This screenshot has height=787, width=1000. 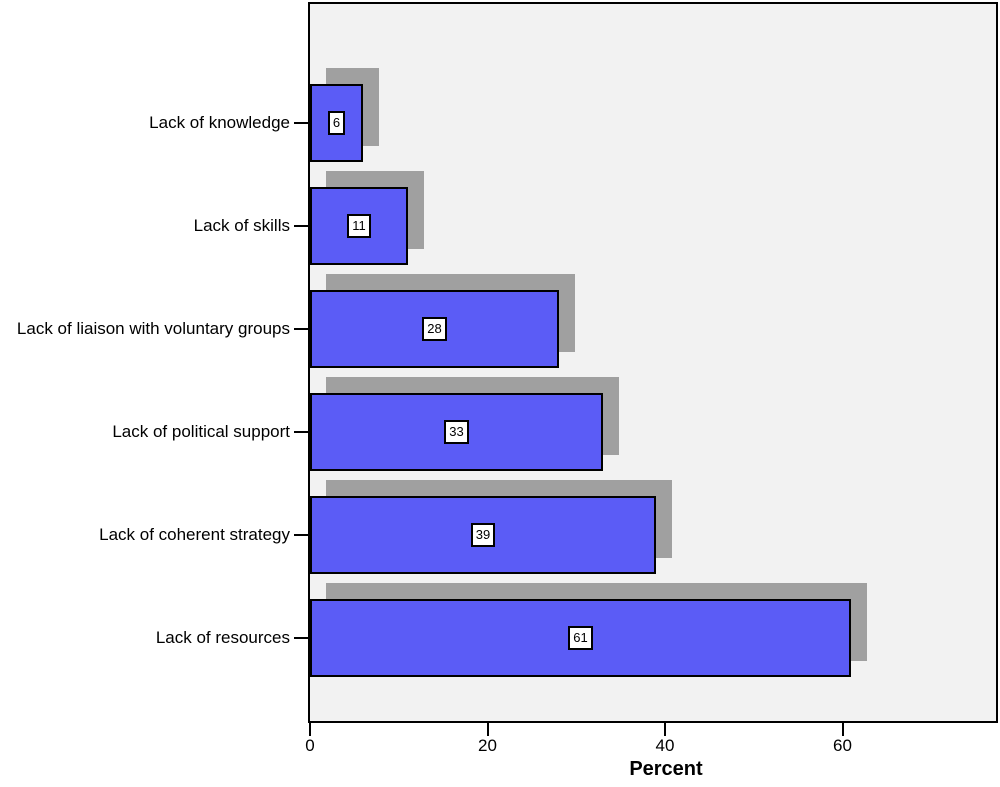 I want to click on category-label: Lack of resources, so click(x=222, y=637).